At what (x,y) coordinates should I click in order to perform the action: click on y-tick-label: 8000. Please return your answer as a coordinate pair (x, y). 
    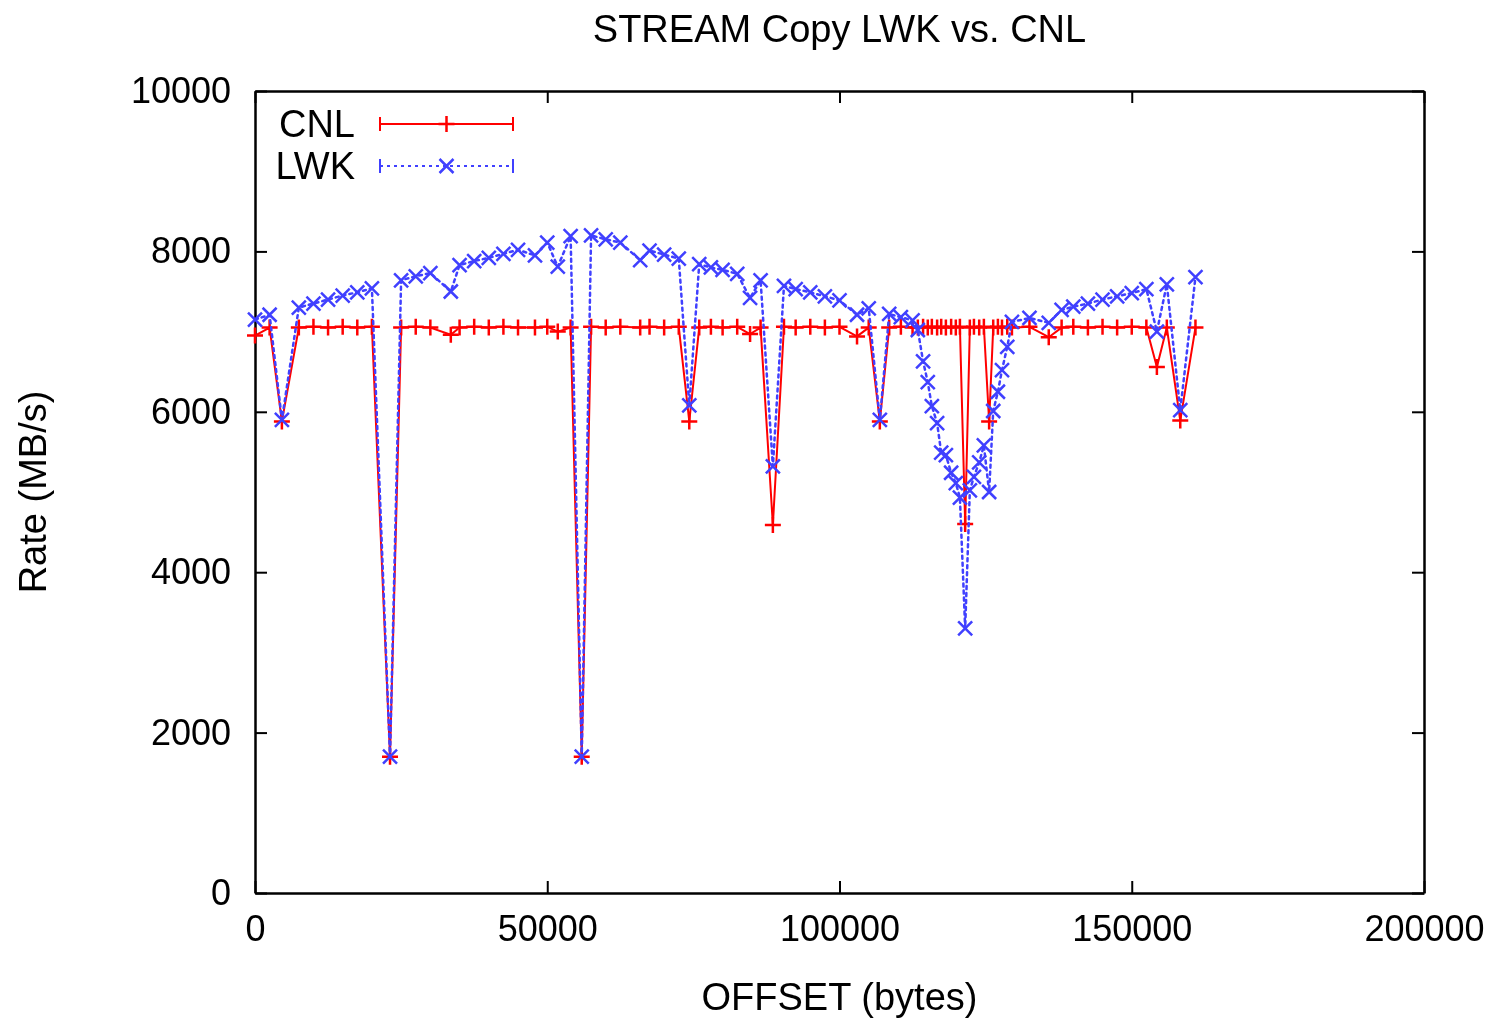
    Looking at the image, I should click on (190, 251).